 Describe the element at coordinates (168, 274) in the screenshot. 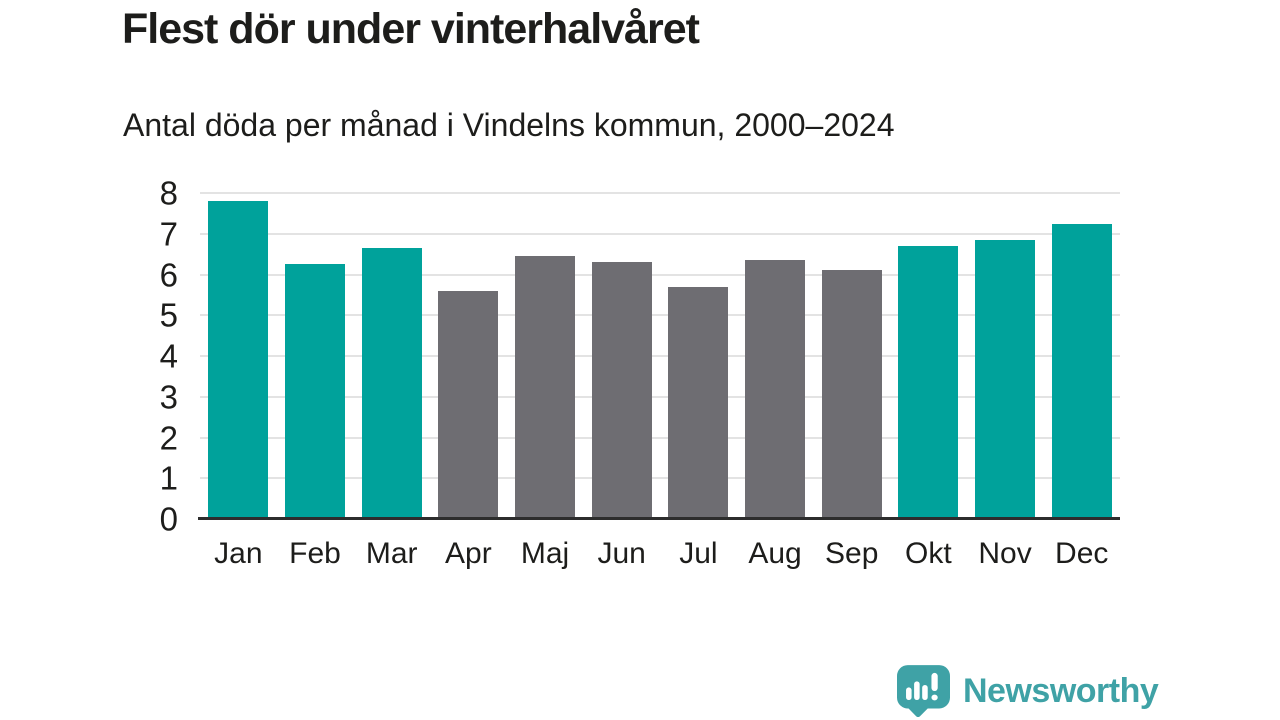

I see `y-tick-label-6: 6` at that location.